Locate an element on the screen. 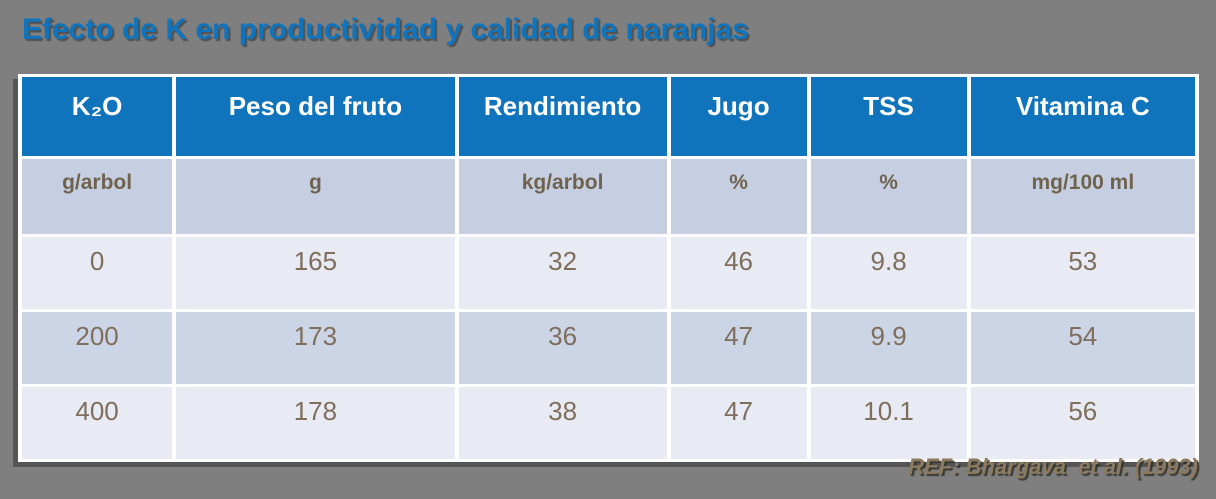 The width and height of the screenshot is (1216, 499). data-cell: 0 is located at coordinates (97, 273).